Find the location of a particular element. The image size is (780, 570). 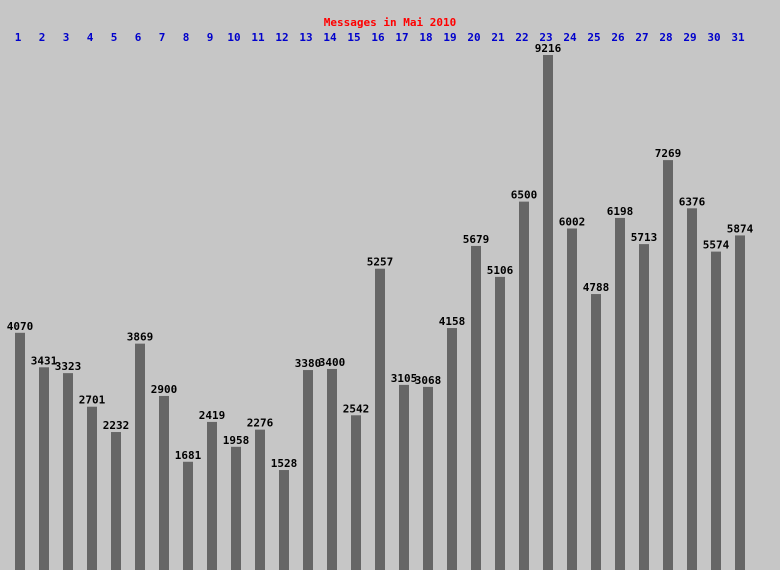

value-label: 3380 is located at coordinates (308, 363).